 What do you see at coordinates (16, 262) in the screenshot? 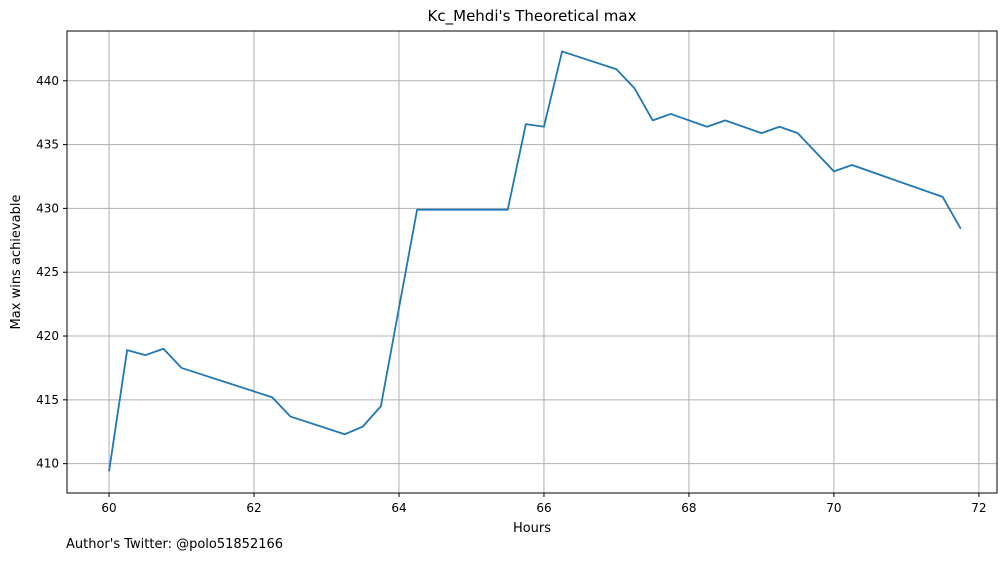
I see `y-axis-label: Max wins achievable` at bounding box center [16, 262].